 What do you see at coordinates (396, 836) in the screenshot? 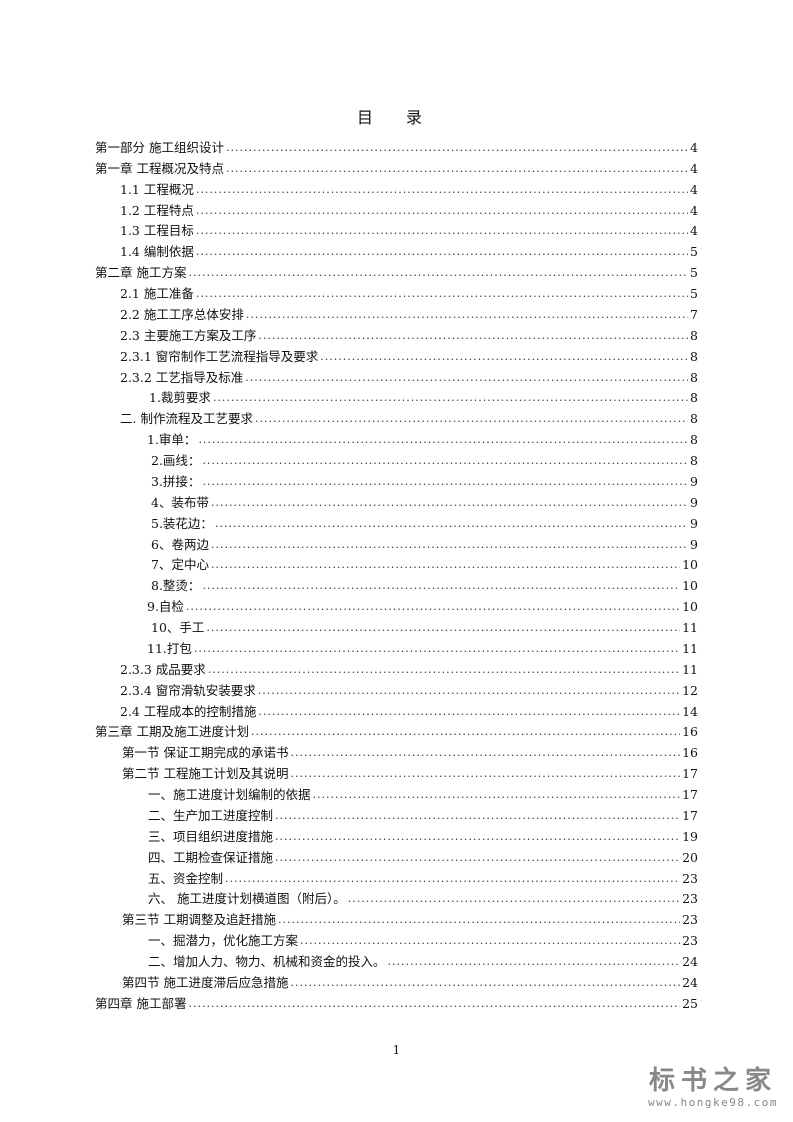
I see `toc-entry: 三、项目组织进度措施 19` at bounding box center [396, 836].